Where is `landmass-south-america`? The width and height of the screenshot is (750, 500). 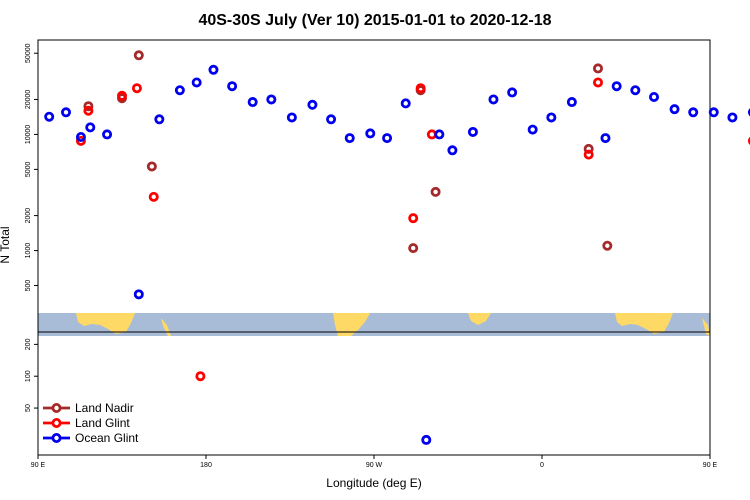
landmass-south-america is located at coordinates (351, 324).